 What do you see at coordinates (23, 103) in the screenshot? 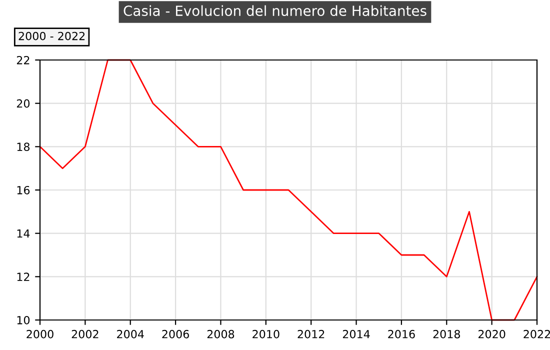
I see `y-tick-label: 20` at bounding box center [23, 103].